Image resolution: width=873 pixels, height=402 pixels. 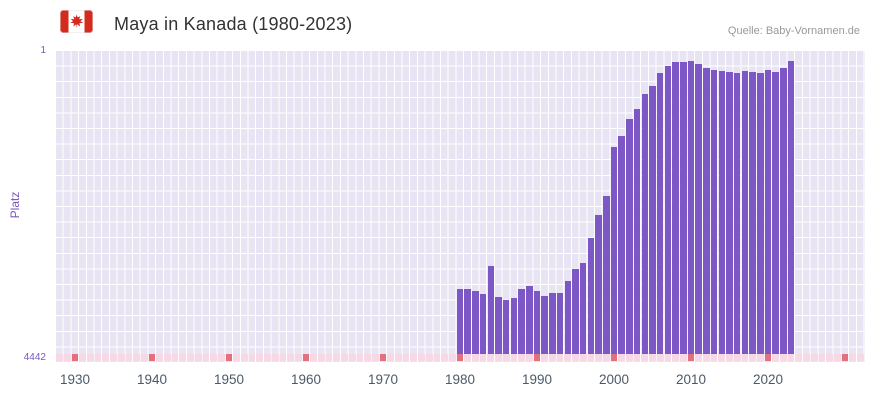 What do you see at coordinates (645, 224) in the screenshot?
I see `bar-2004` at bounding box center [645, 224].